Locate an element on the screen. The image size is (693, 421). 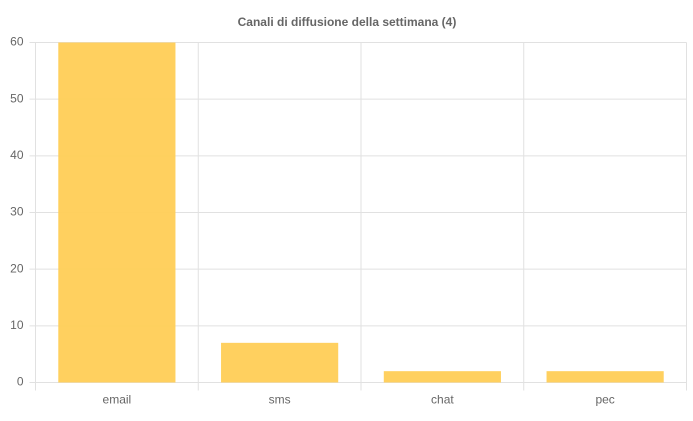
chart-title: Canali di diffusione della settimana (4) is located at coordinates (347, 22).